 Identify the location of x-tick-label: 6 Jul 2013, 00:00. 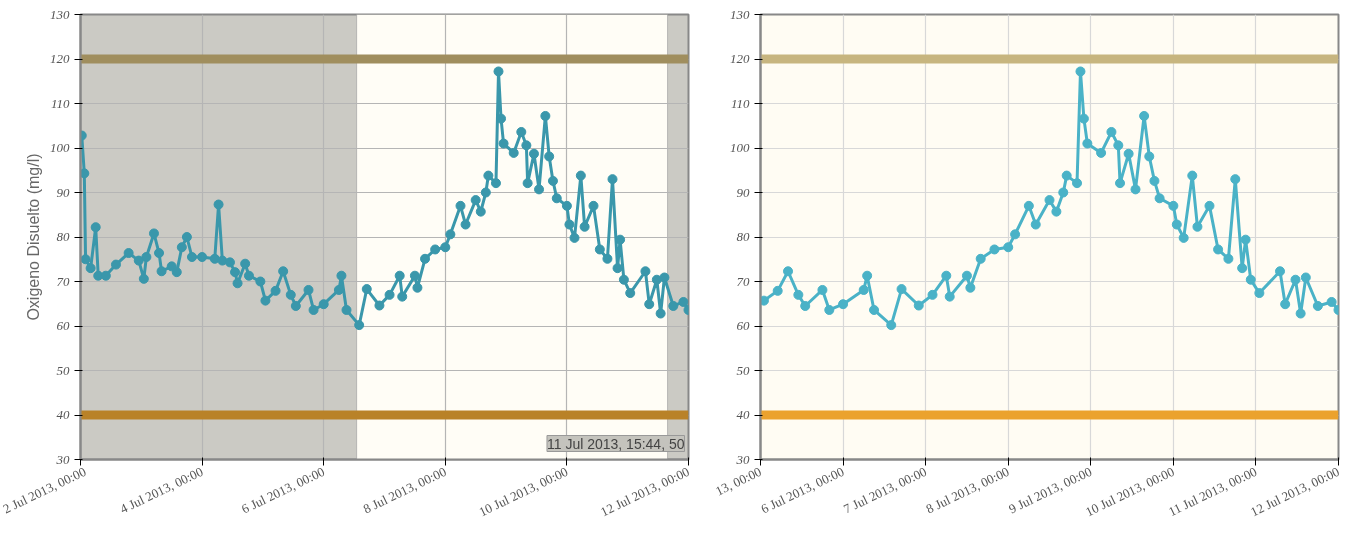
(283, 490).